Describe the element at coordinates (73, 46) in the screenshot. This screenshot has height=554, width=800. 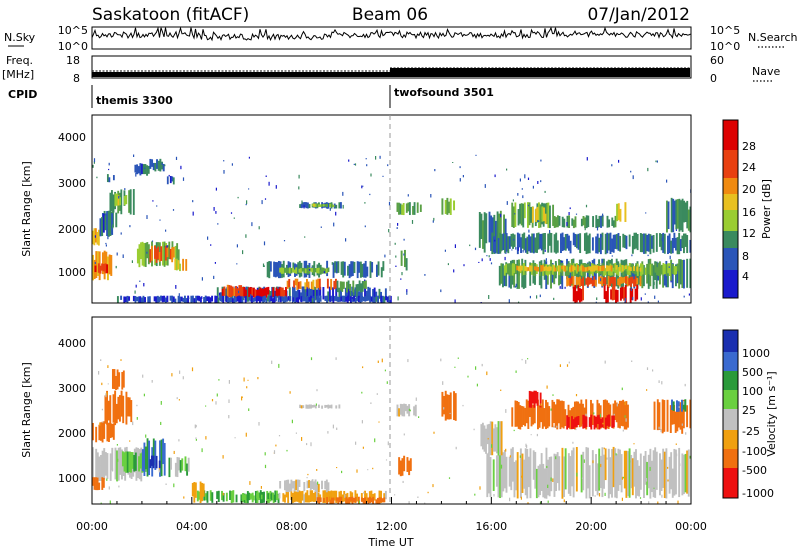
I see `nsky-tick-bottom: 10^0` at that location.